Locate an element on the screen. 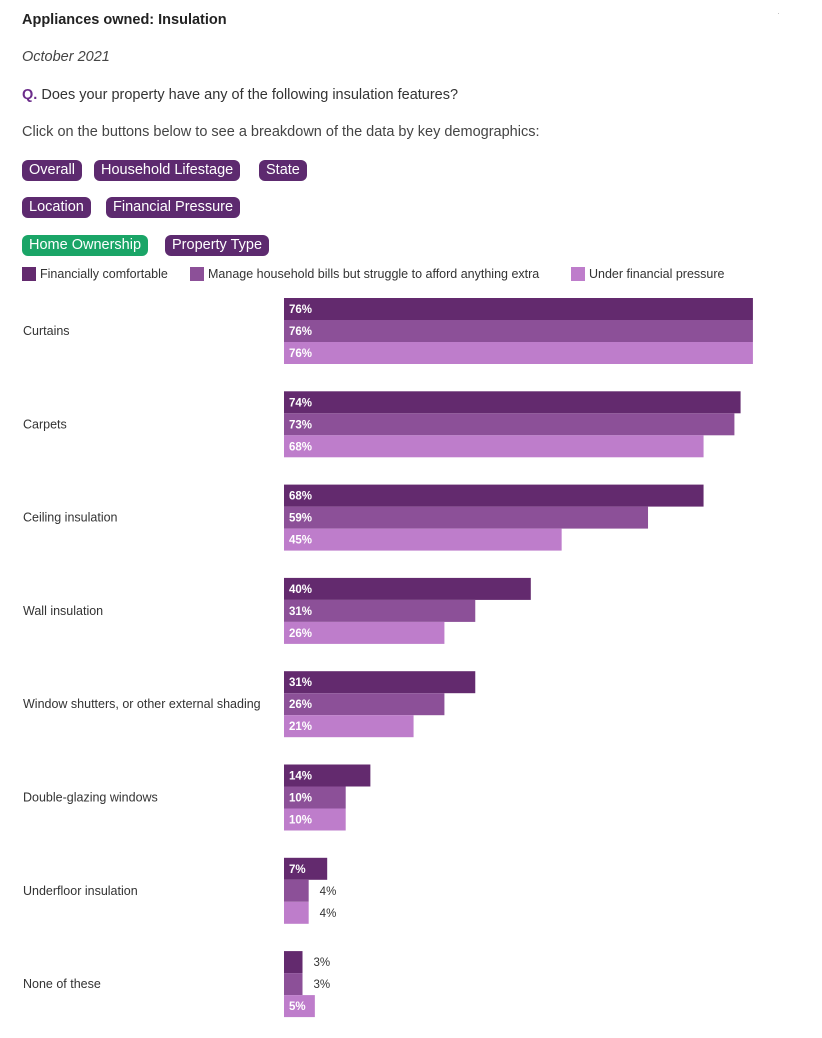  category-label-none-of-these: None of these is located at coordinates (62, 984).